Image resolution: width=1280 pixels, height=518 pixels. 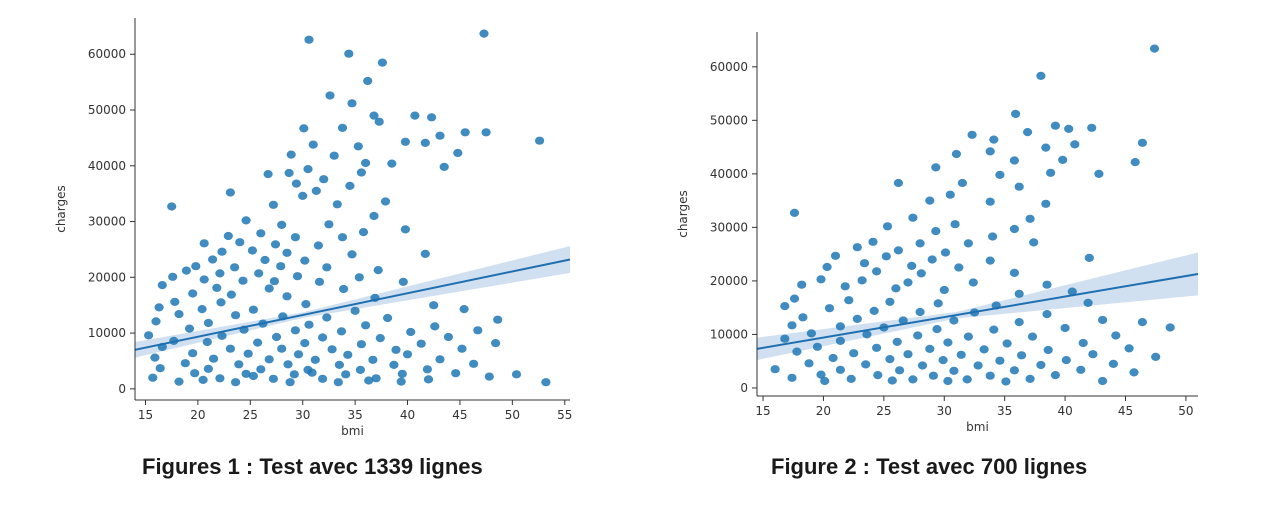 What do you see at coordinates (744, 388) in the screenshot?
I see `y-tick-label: 0` at bounding box center [744, 388].